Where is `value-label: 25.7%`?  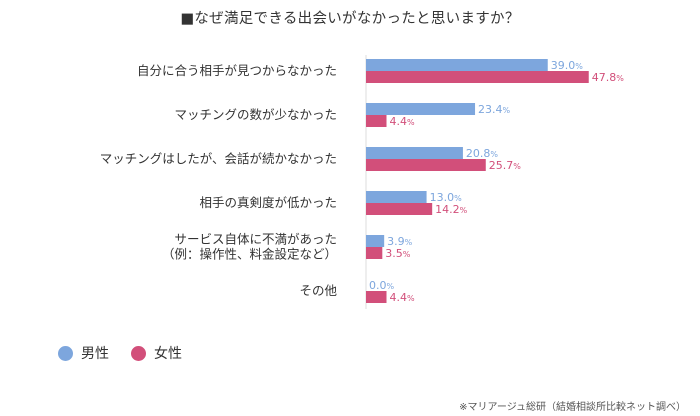
value-label: 25.7% is located at coordinates (505, 165).